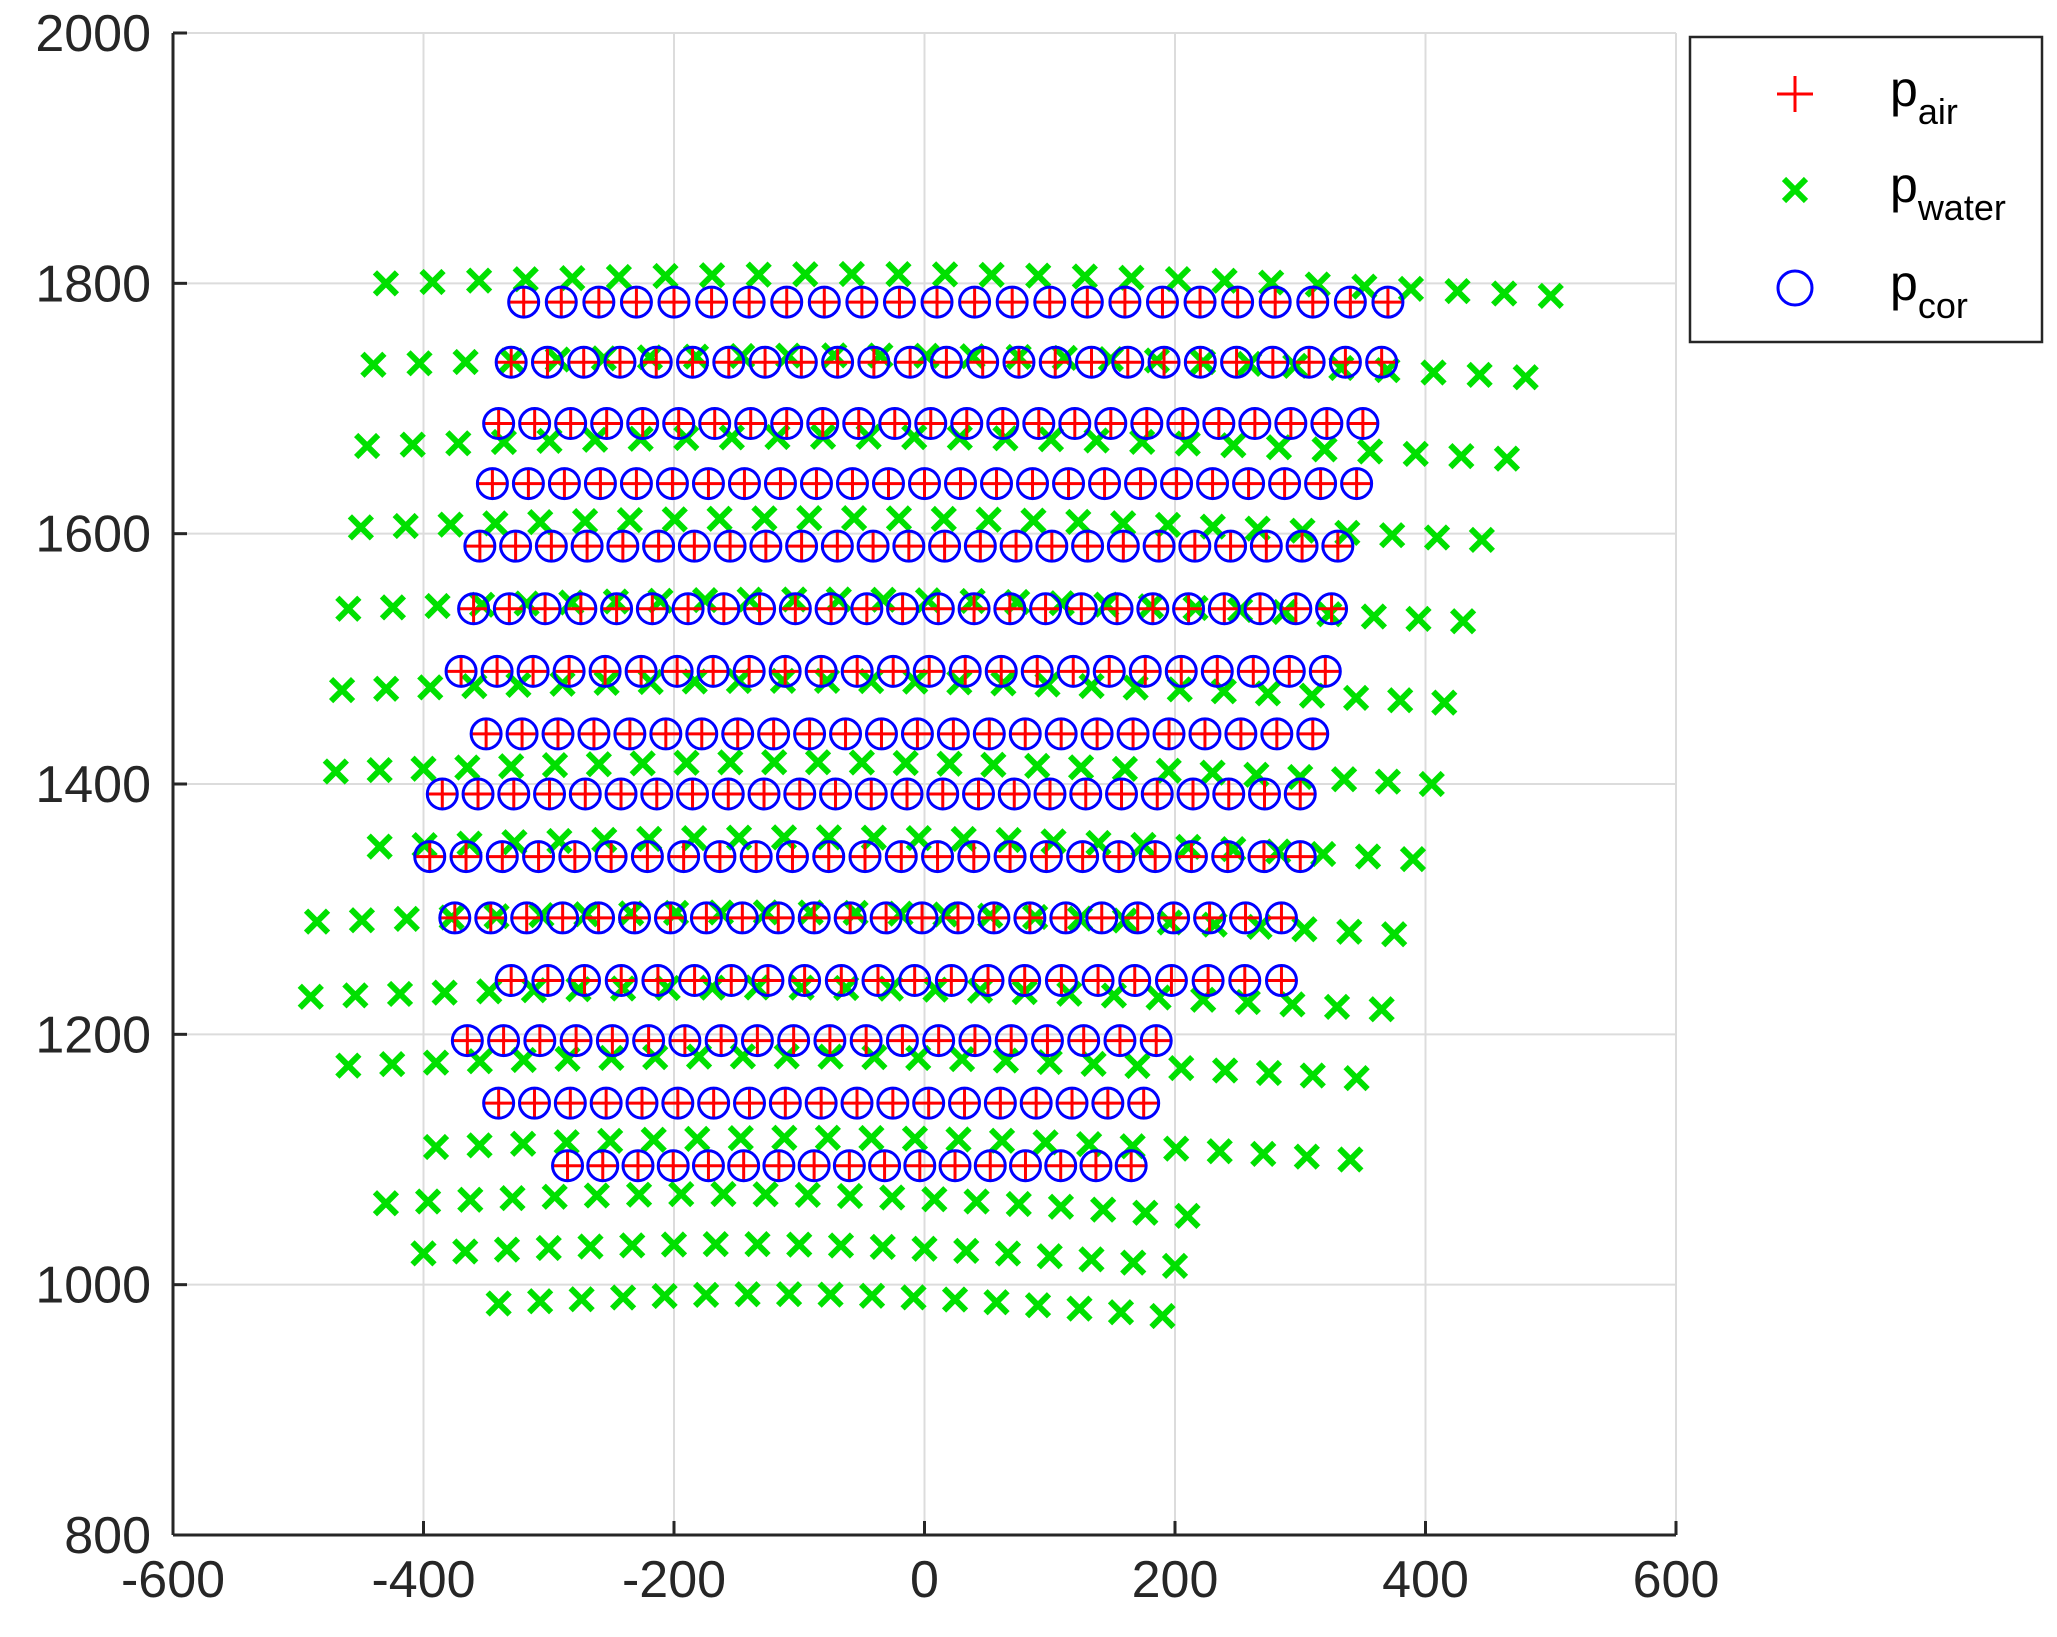 This screenshot has height=1637, width=2057. I want to click on x-tick-label: 200, so click(1175, 1580).